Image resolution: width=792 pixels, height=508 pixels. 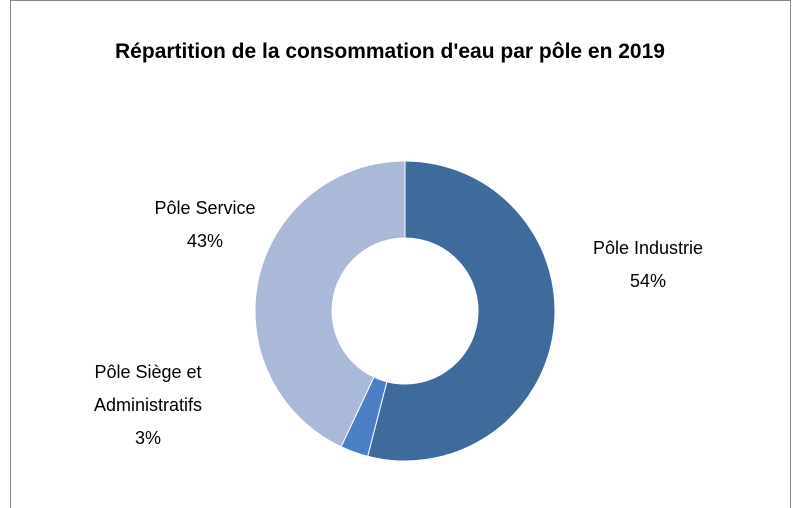 I want to click on category-label: Pôle Service, so click(x=205, y=208).